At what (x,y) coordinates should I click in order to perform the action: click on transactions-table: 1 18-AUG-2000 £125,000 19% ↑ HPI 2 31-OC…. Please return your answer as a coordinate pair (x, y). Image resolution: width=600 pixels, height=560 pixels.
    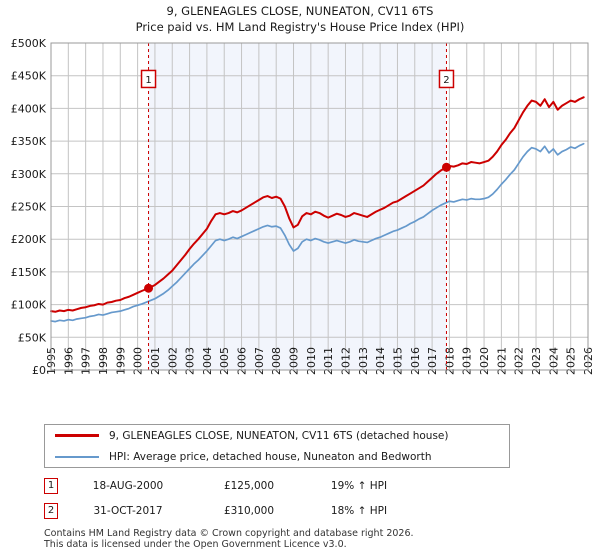
    Looking at the image, I should click on (279, 498).